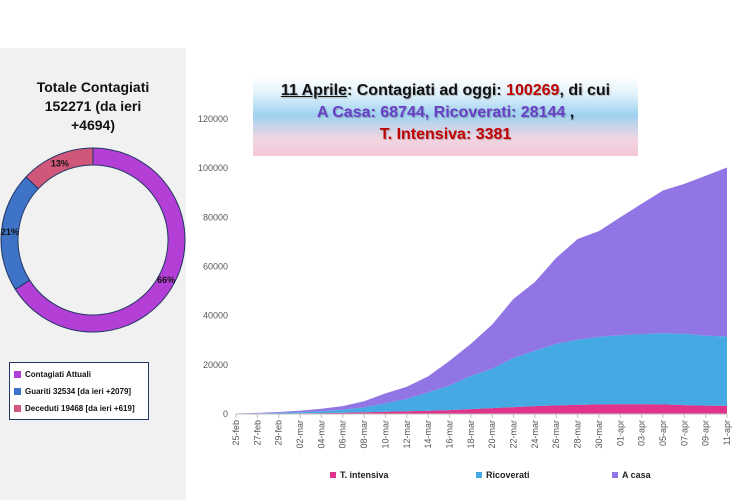 The height and width of the screenshot is (500, 750). Describe the element at coordinates (17, 391) in the screenshot. I see `legend-swatch-guariti` at that location.